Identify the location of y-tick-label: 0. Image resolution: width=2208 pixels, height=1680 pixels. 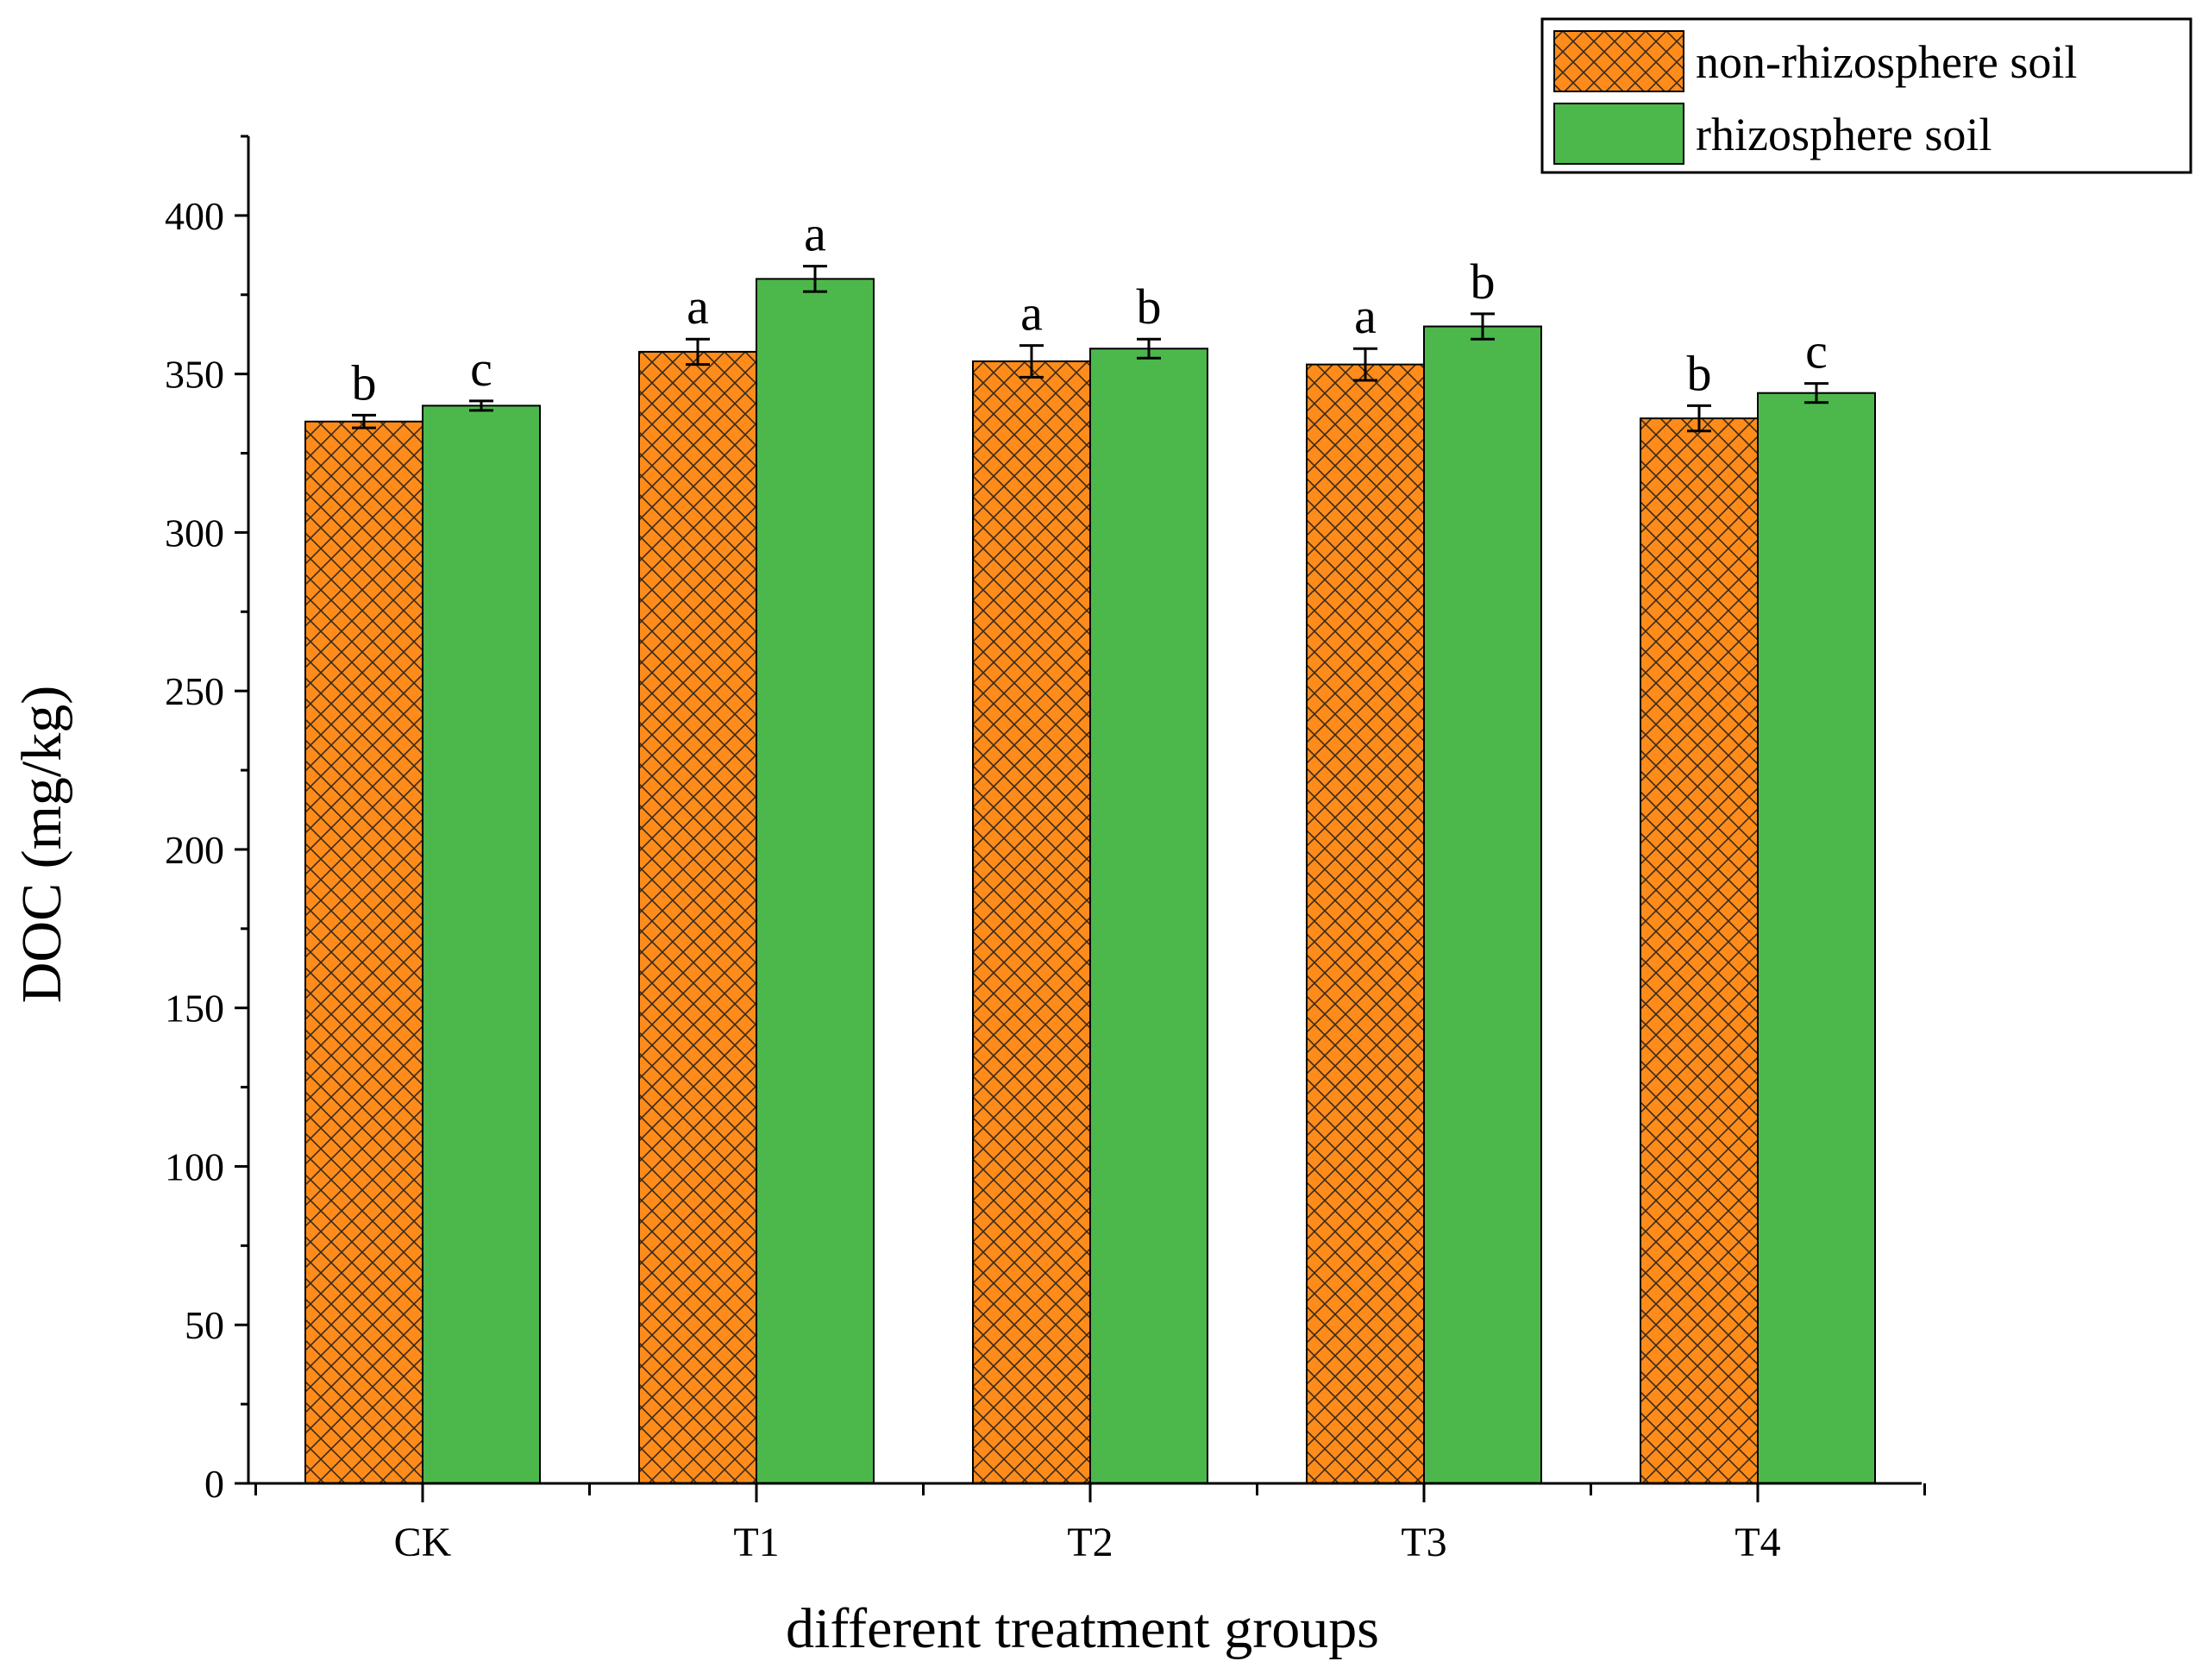
(214, 1484).